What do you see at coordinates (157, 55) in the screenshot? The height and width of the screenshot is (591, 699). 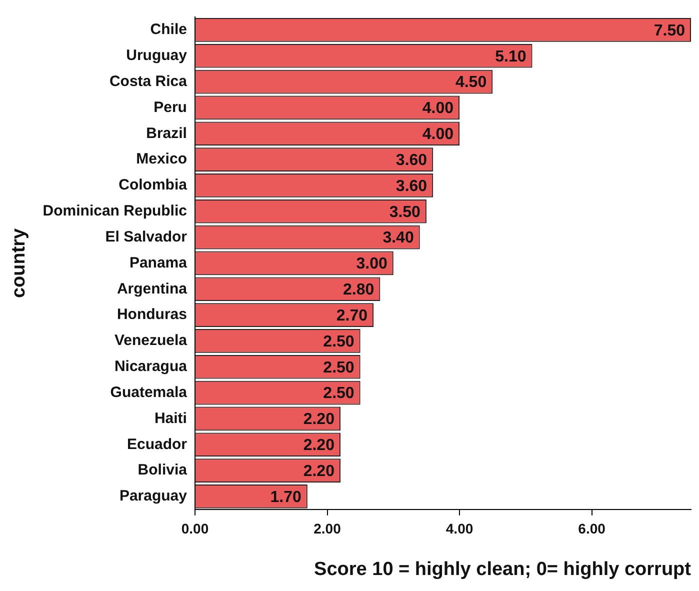 I see `y-tick-label: Uruguay` at bounding box center [157, 55].